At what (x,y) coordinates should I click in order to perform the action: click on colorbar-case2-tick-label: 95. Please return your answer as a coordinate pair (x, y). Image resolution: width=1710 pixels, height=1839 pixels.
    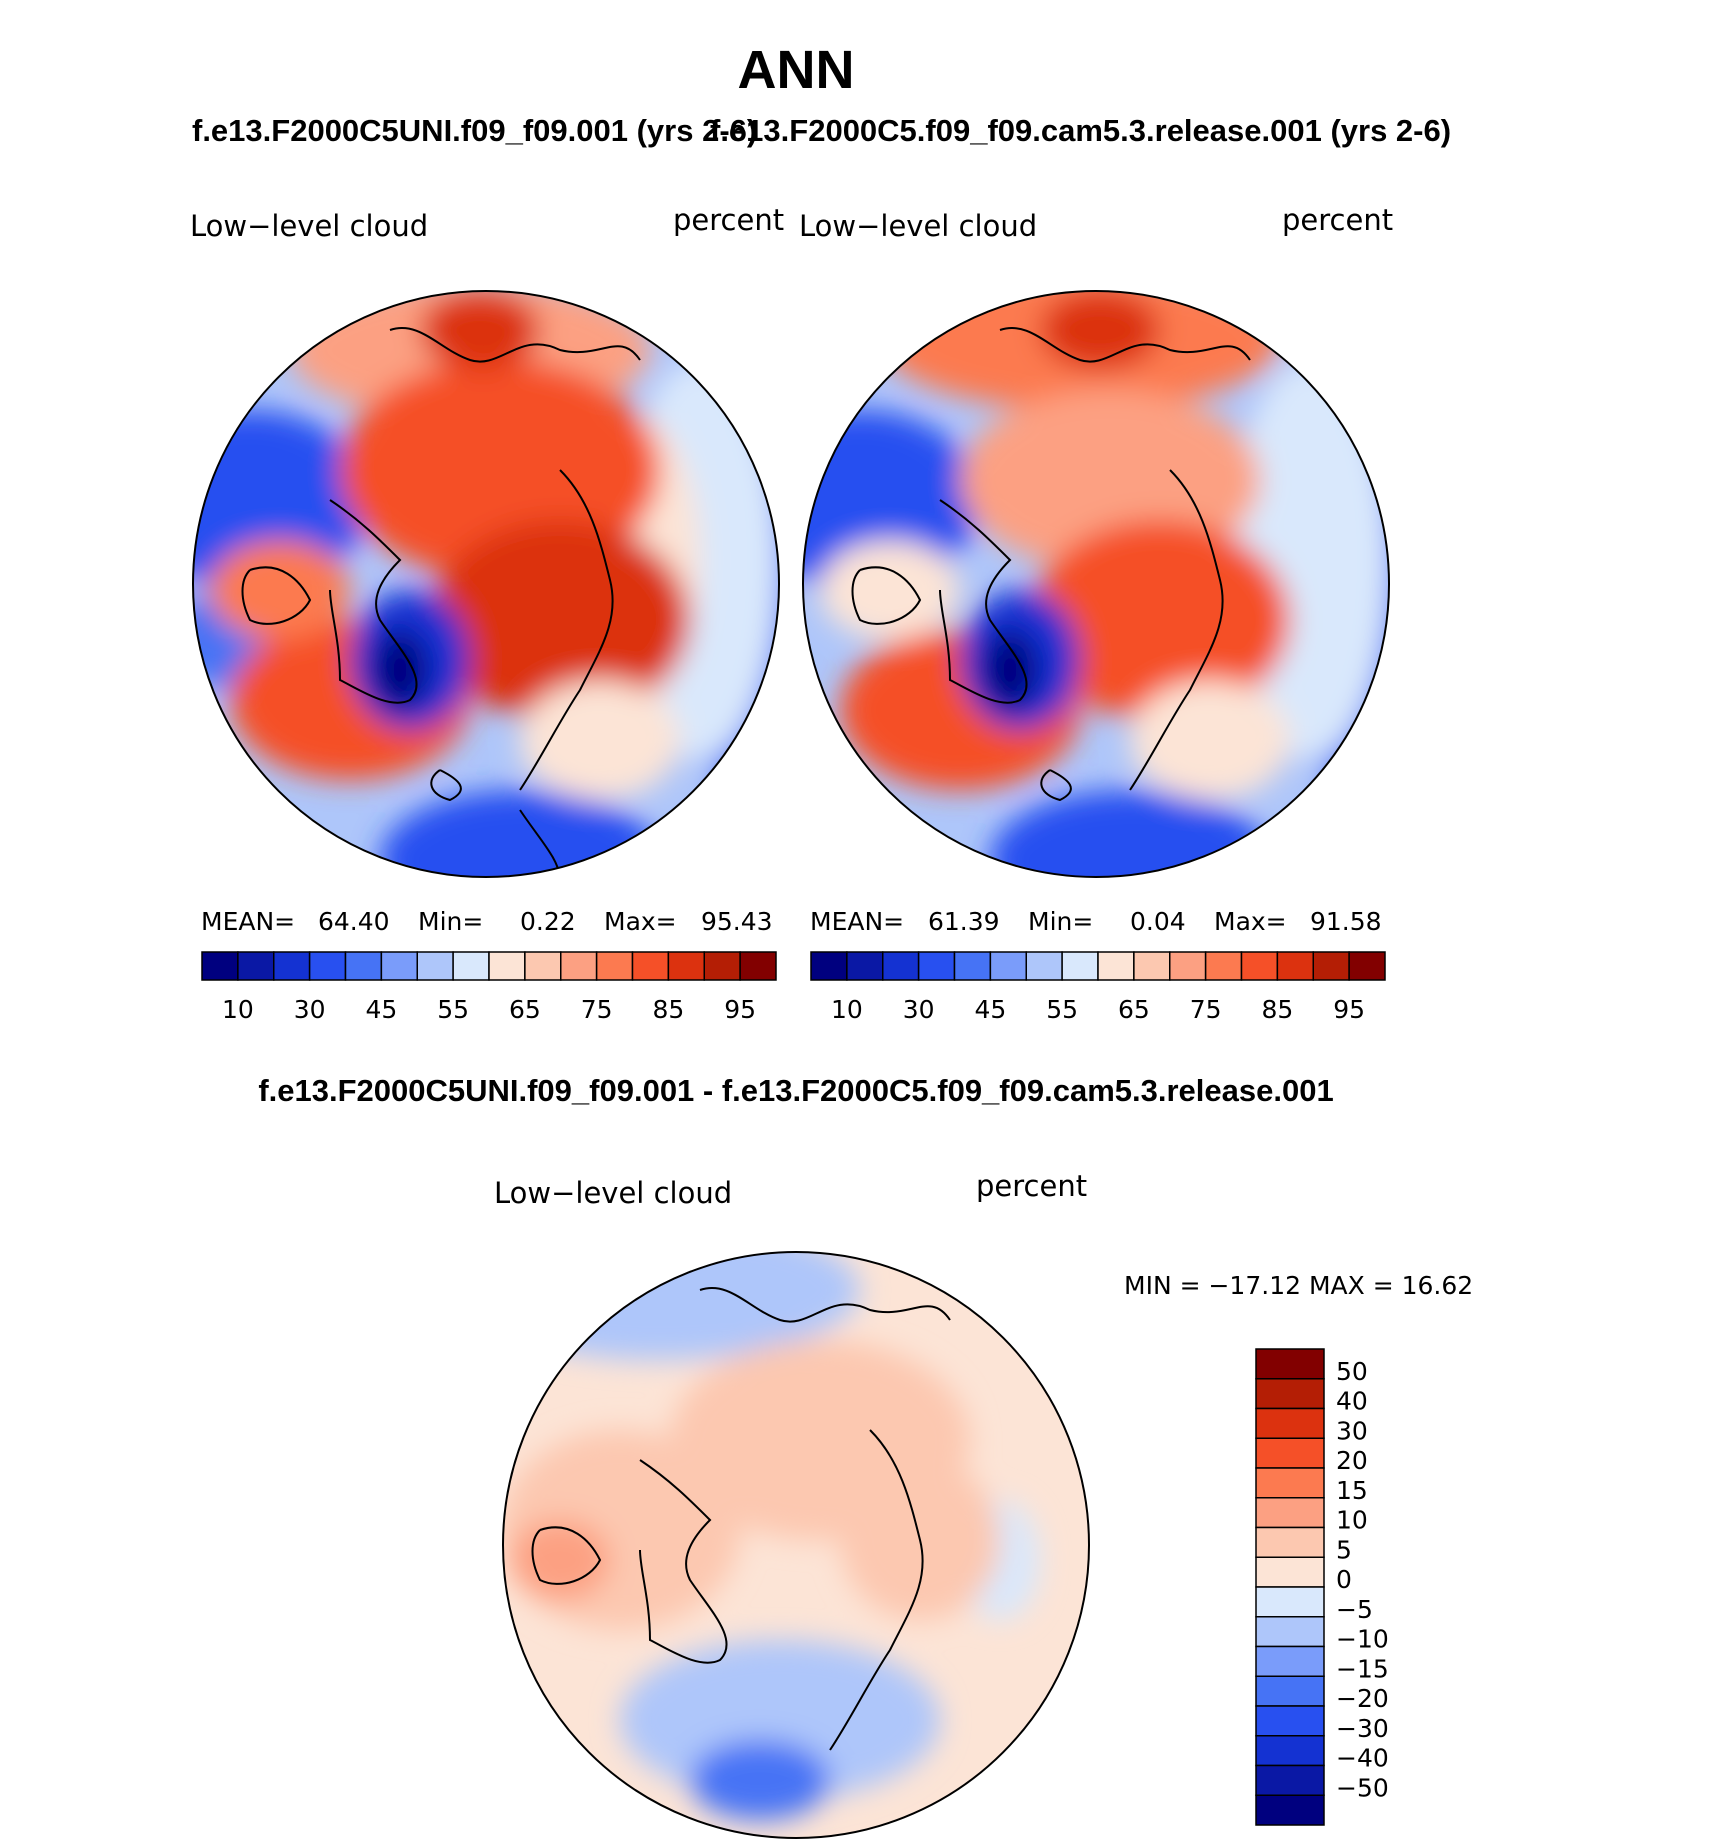
    Looking at the image, I should click on (1349, 1009).